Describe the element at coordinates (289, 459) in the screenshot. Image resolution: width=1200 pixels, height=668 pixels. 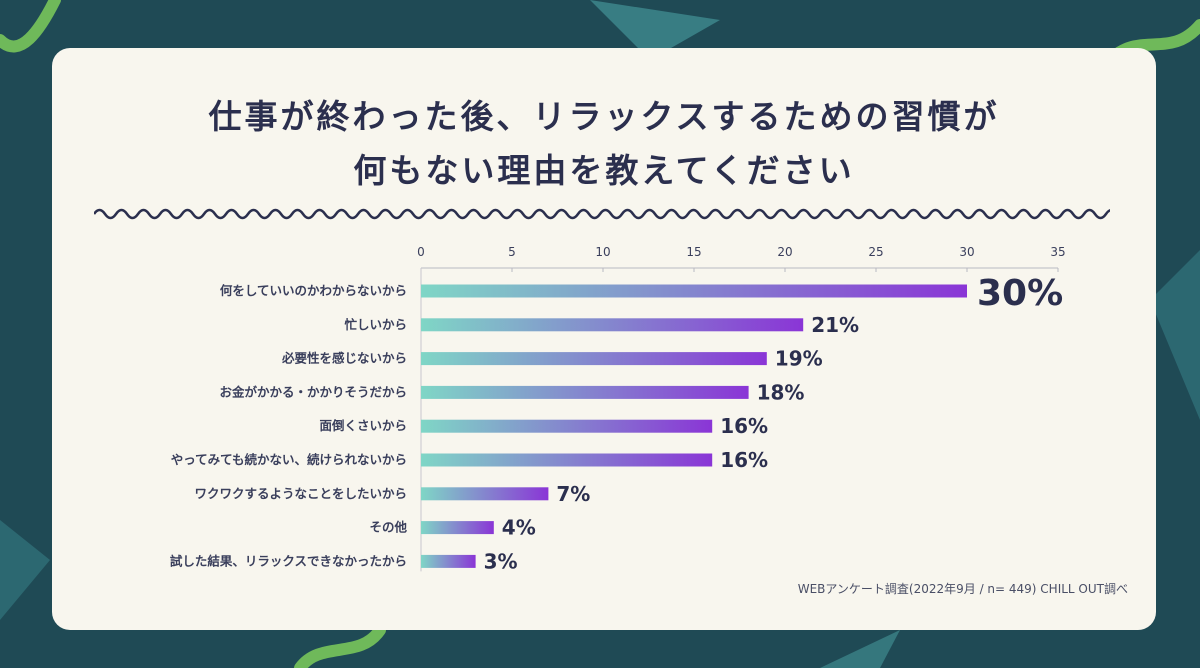
I see `category-label: やってみても続かない、続けられないから` at that location.